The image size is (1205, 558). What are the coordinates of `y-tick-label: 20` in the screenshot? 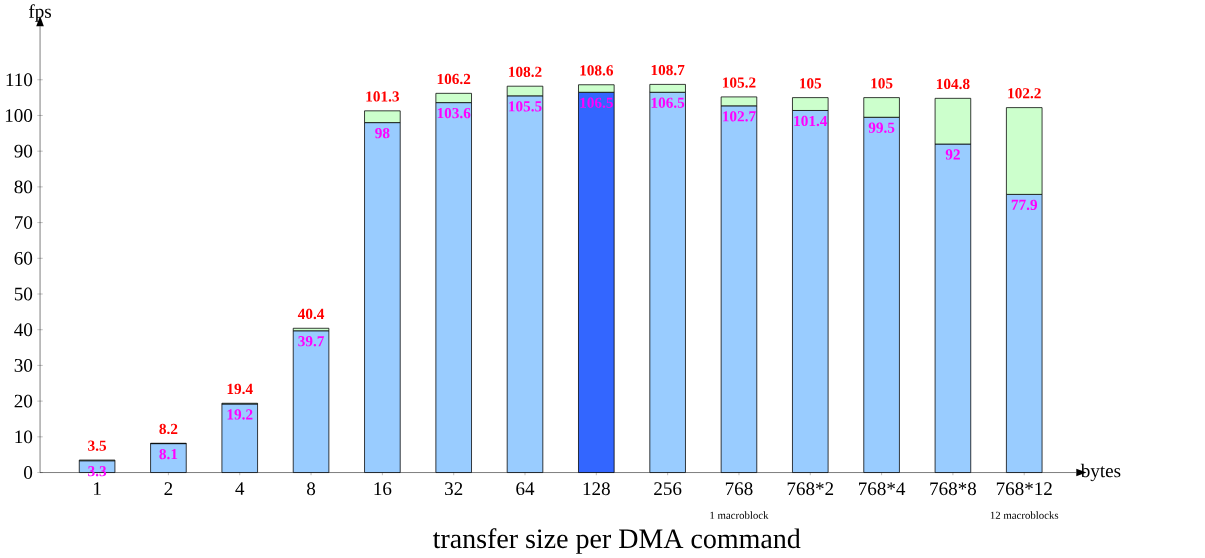 It's located at (23, 401).